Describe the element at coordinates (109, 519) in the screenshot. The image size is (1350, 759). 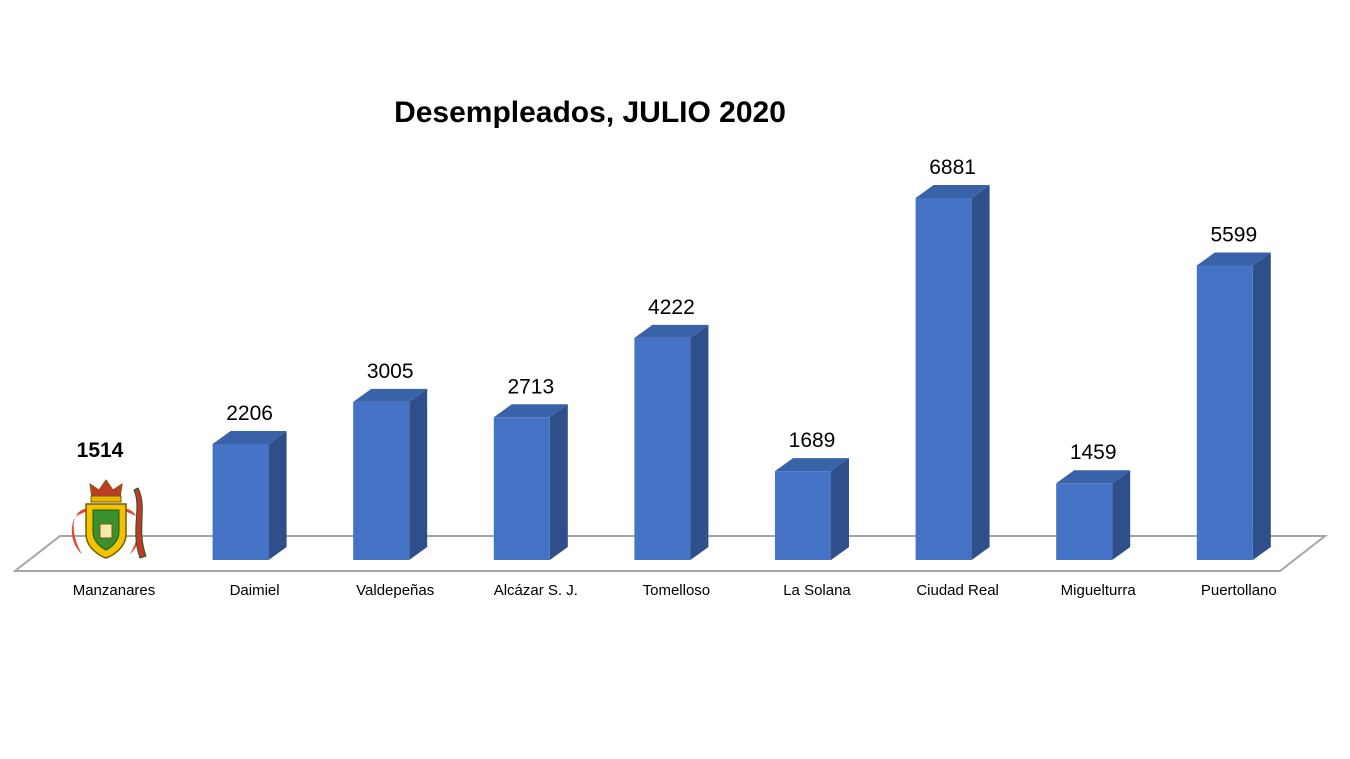
I see `coat-of-arms-icon` at that location.